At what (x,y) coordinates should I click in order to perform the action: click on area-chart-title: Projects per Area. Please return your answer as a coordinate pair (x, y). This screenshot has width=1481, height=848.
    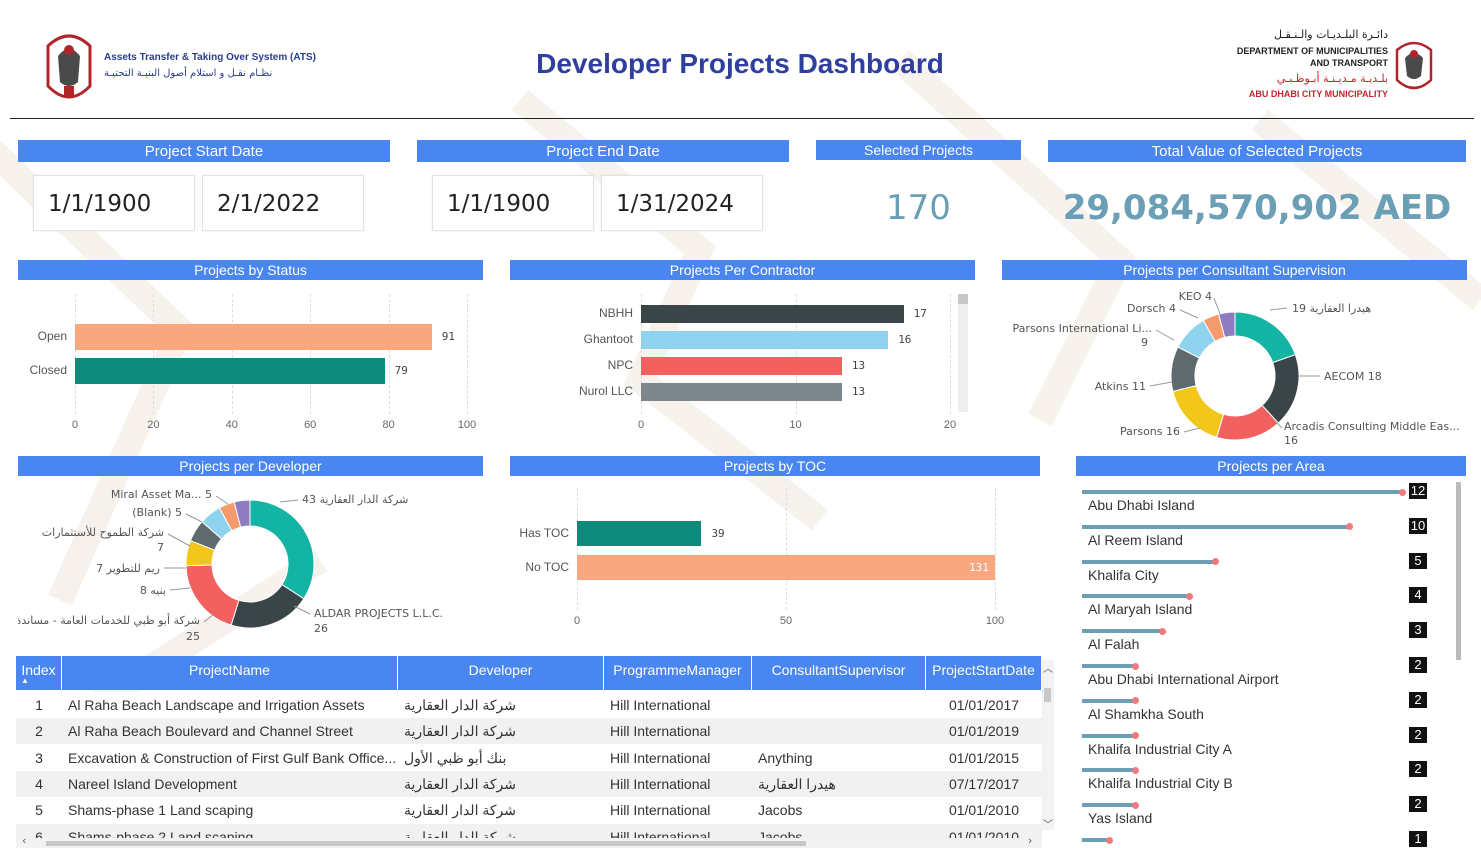
    Looking at the image, I should click on (1271, 466).